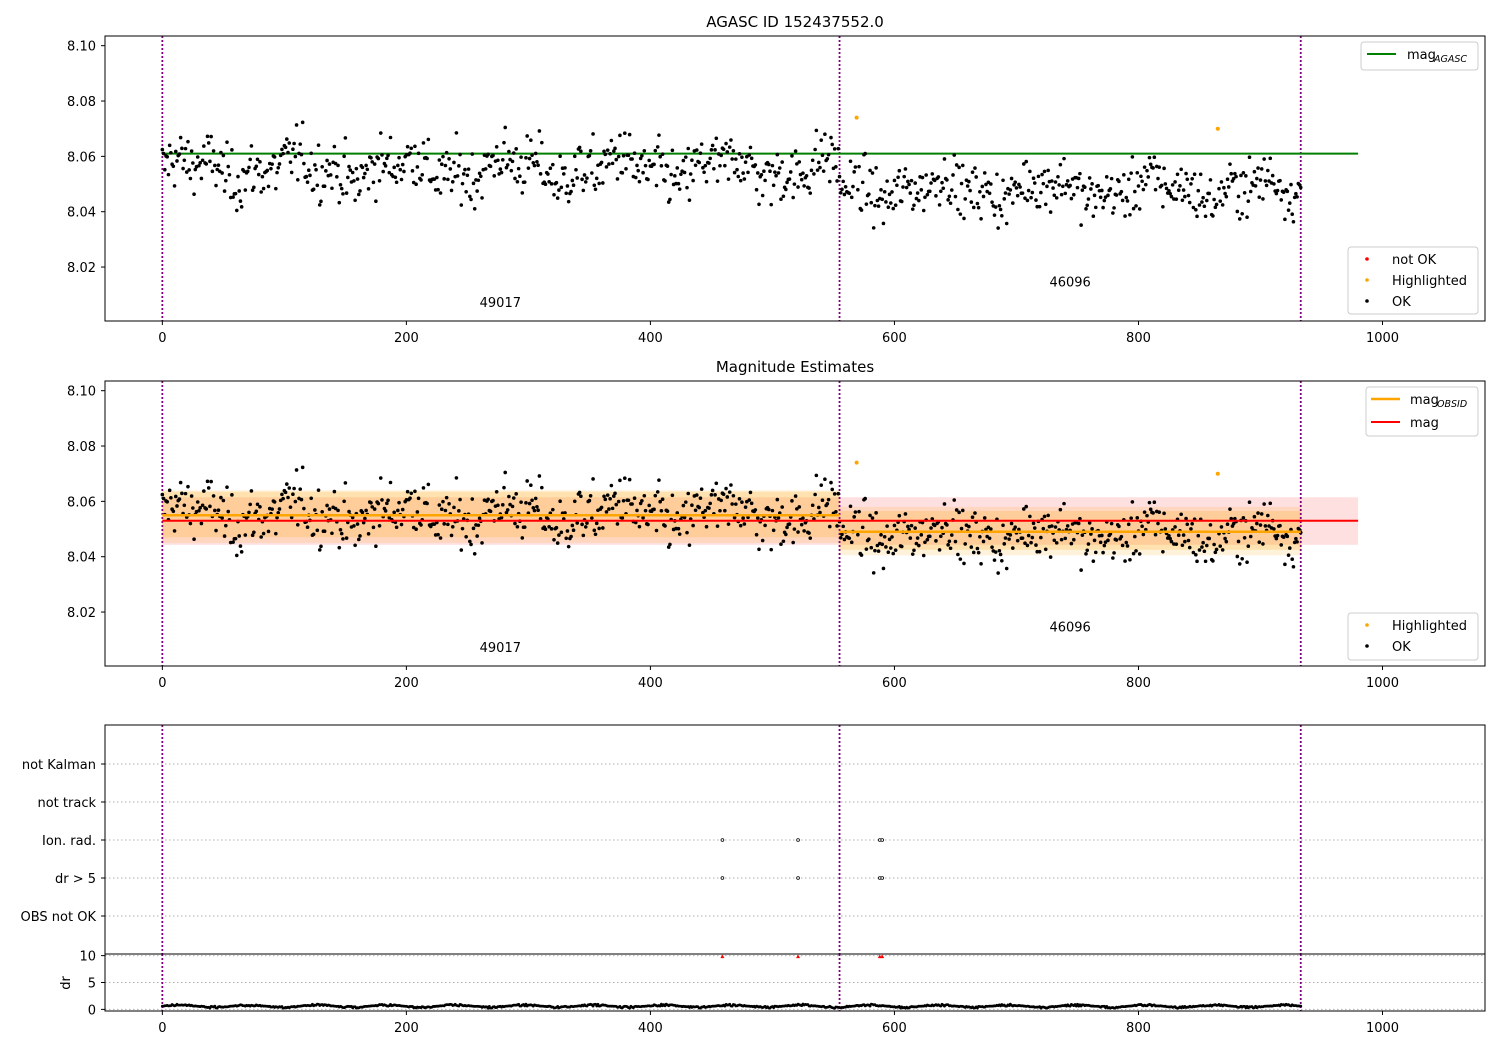 The width and height of the screenshot is (1500, 1050). Describe the element at coordinates (81, 558) in the screenshot. I see `panel2-ytick-label: 8.04` at that location.